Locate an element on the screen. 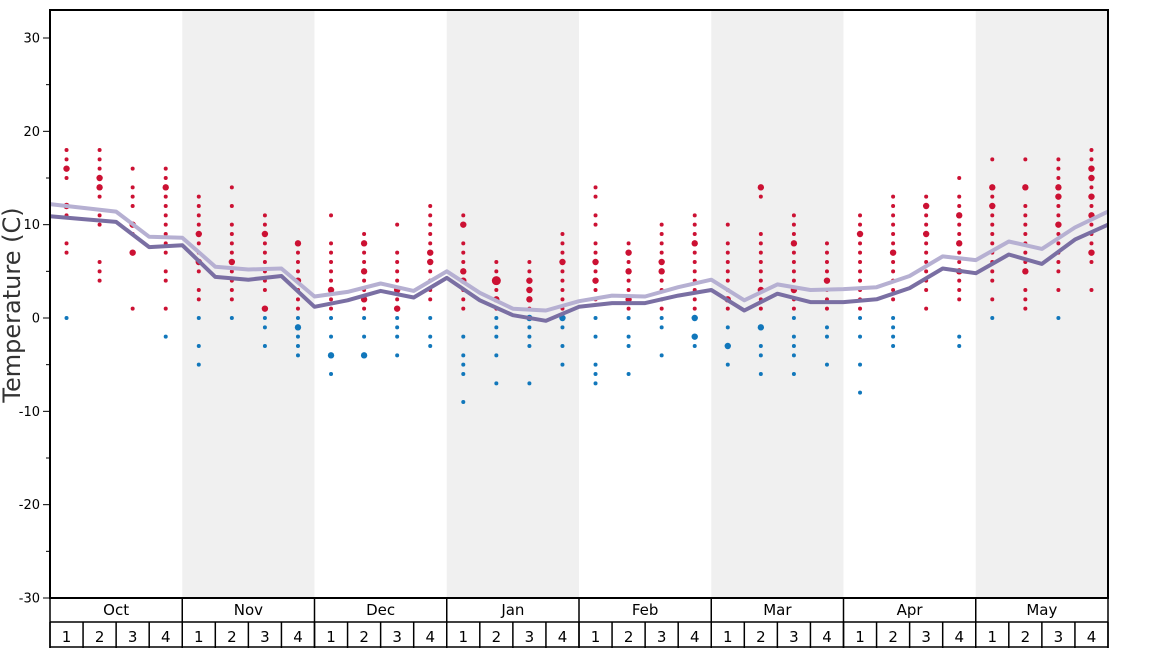  month-label-feb: Feb is located at coordinates (645, 610).